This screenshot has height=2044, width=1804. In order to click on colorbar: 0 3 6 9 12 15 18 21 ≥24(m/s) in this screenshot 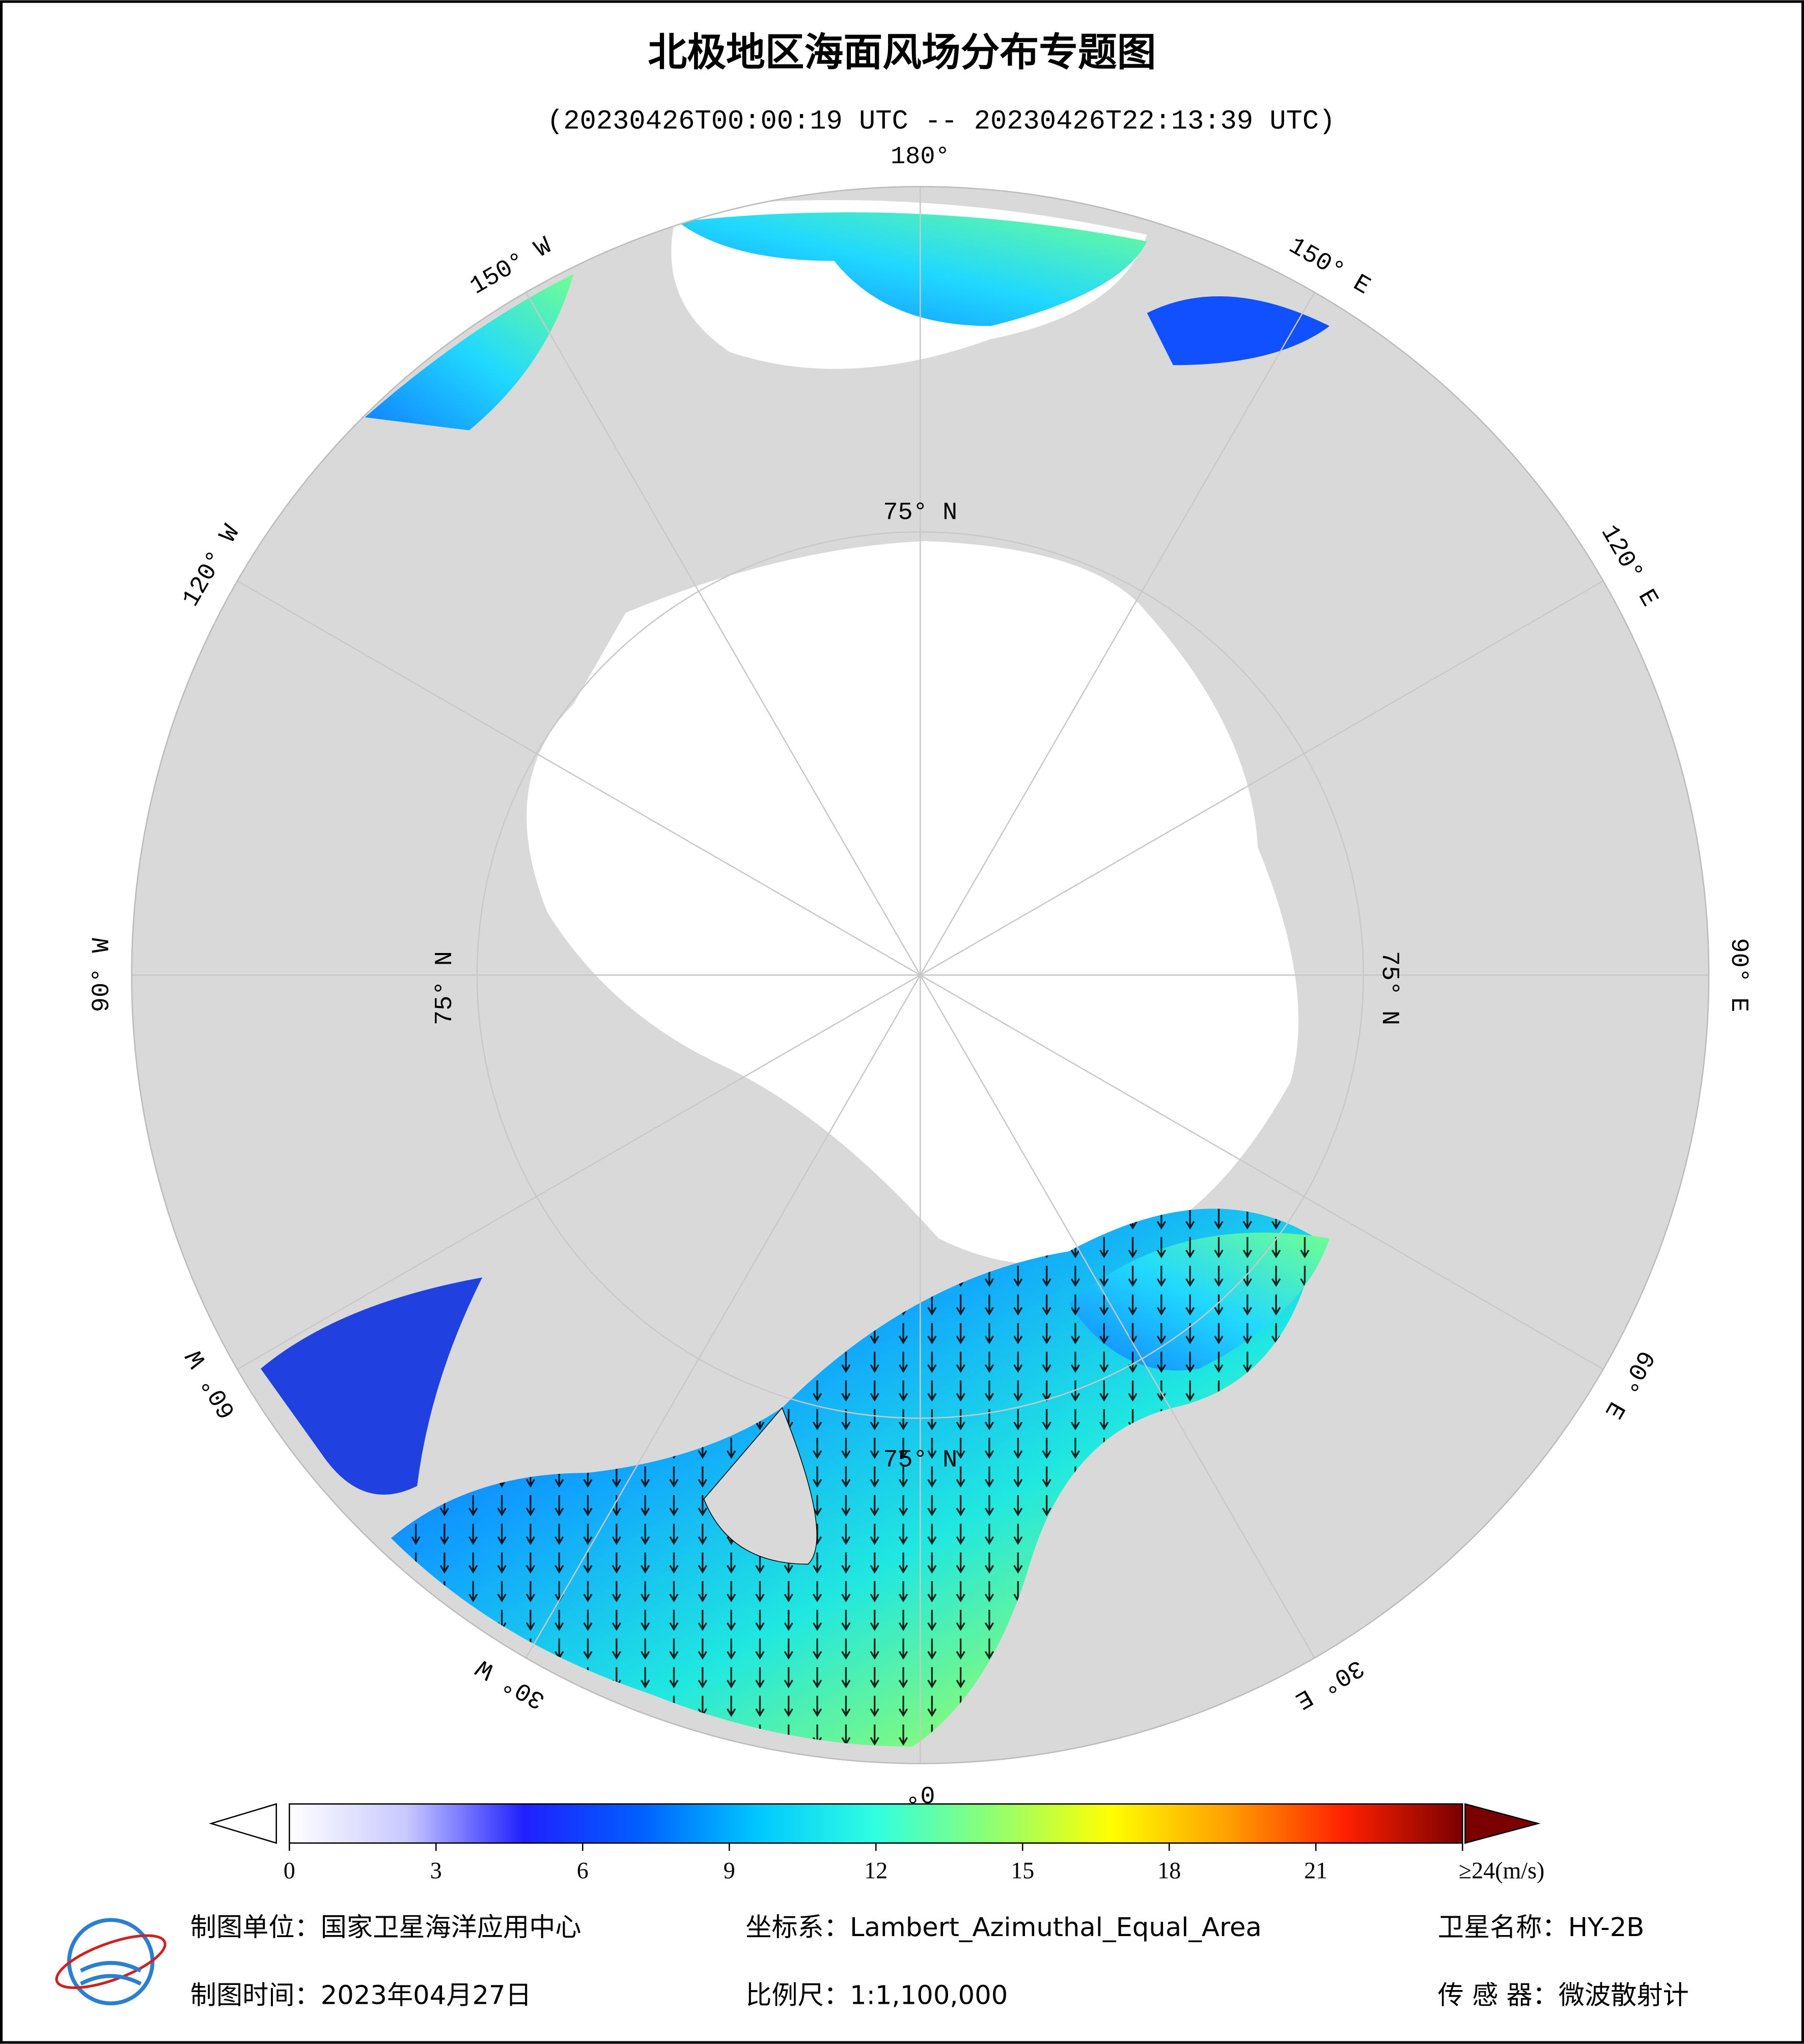, I will do `click(877, 1843)`.